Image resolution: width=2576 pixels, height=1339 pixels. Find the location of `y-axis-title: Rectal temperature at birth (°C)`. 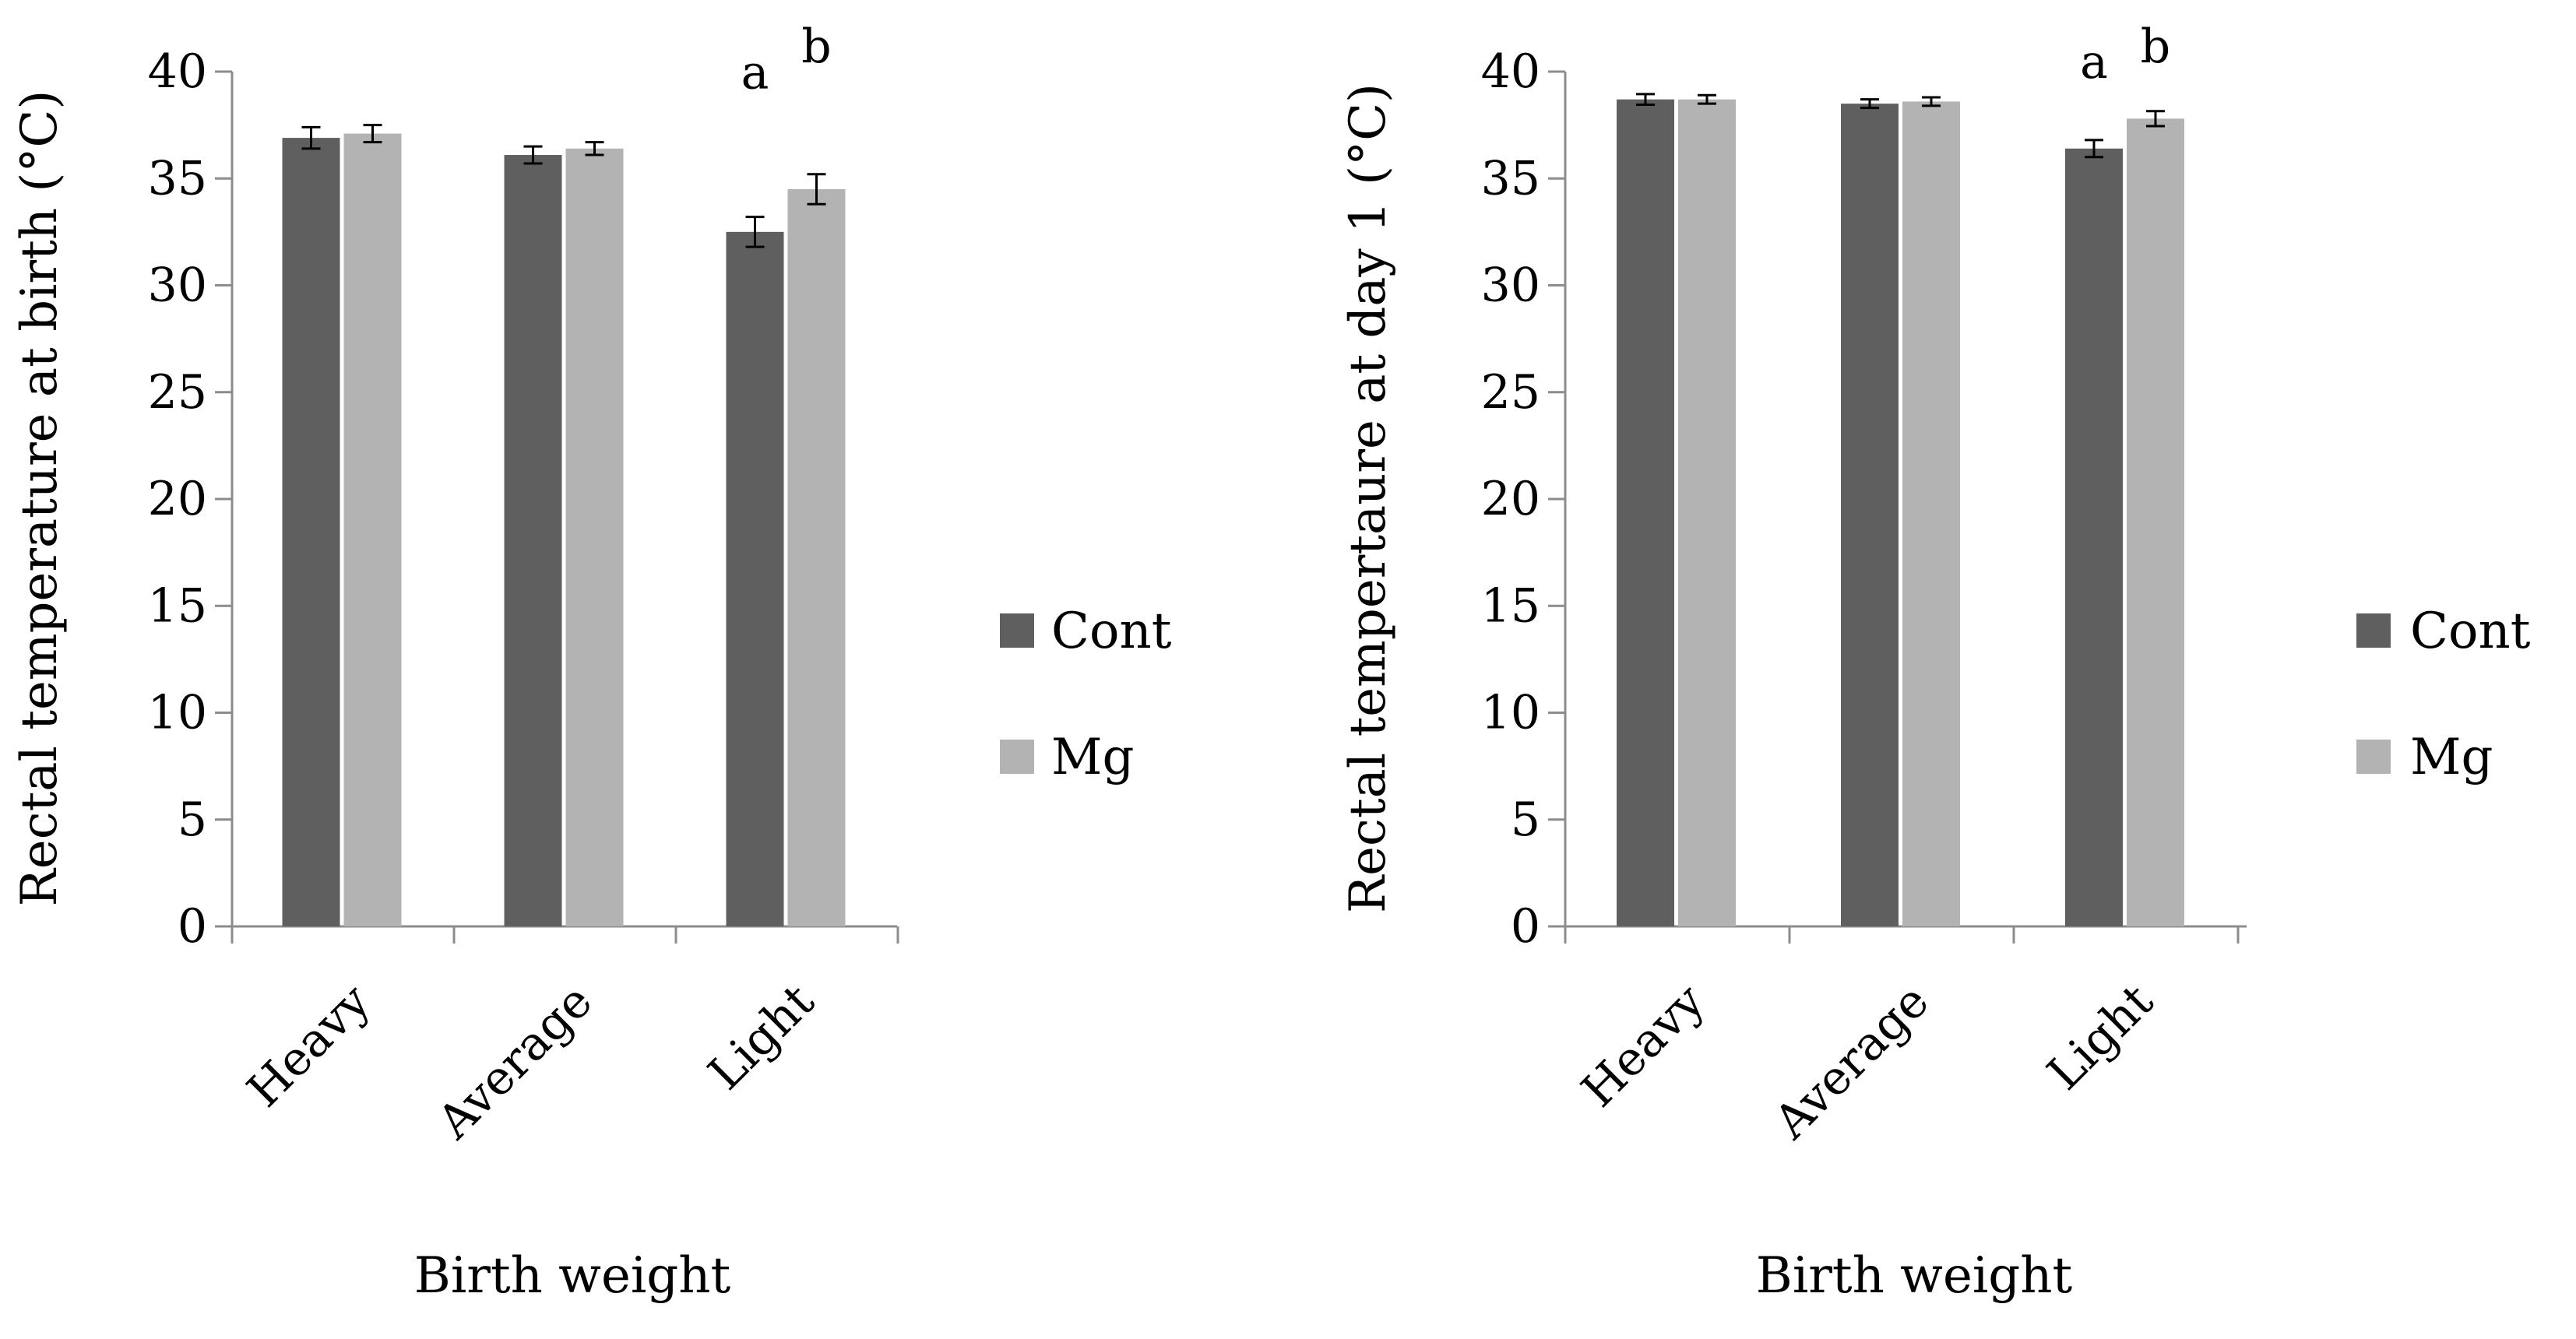

y-axis-title: Rectal temperature at birth (°C) is located at coordinates (40, 498).